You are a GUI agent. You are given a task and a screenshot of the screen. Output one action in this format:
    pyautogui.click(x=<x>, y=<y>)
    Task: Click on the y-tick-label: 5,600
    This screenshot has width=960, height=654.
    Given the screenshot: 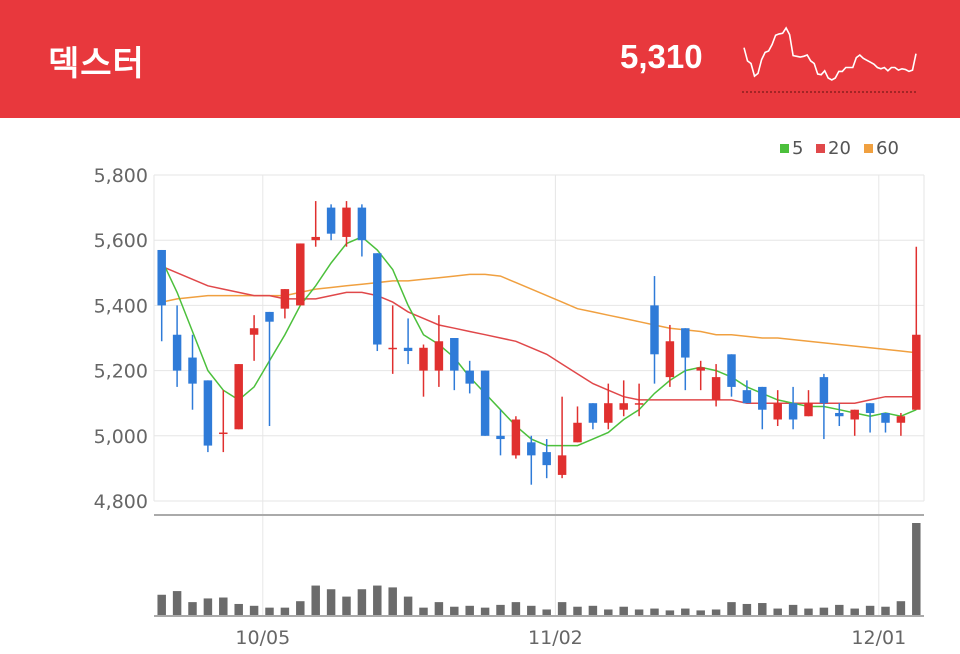 What is the action you would take?
    pyautogui.click(x=121, y=241)
    